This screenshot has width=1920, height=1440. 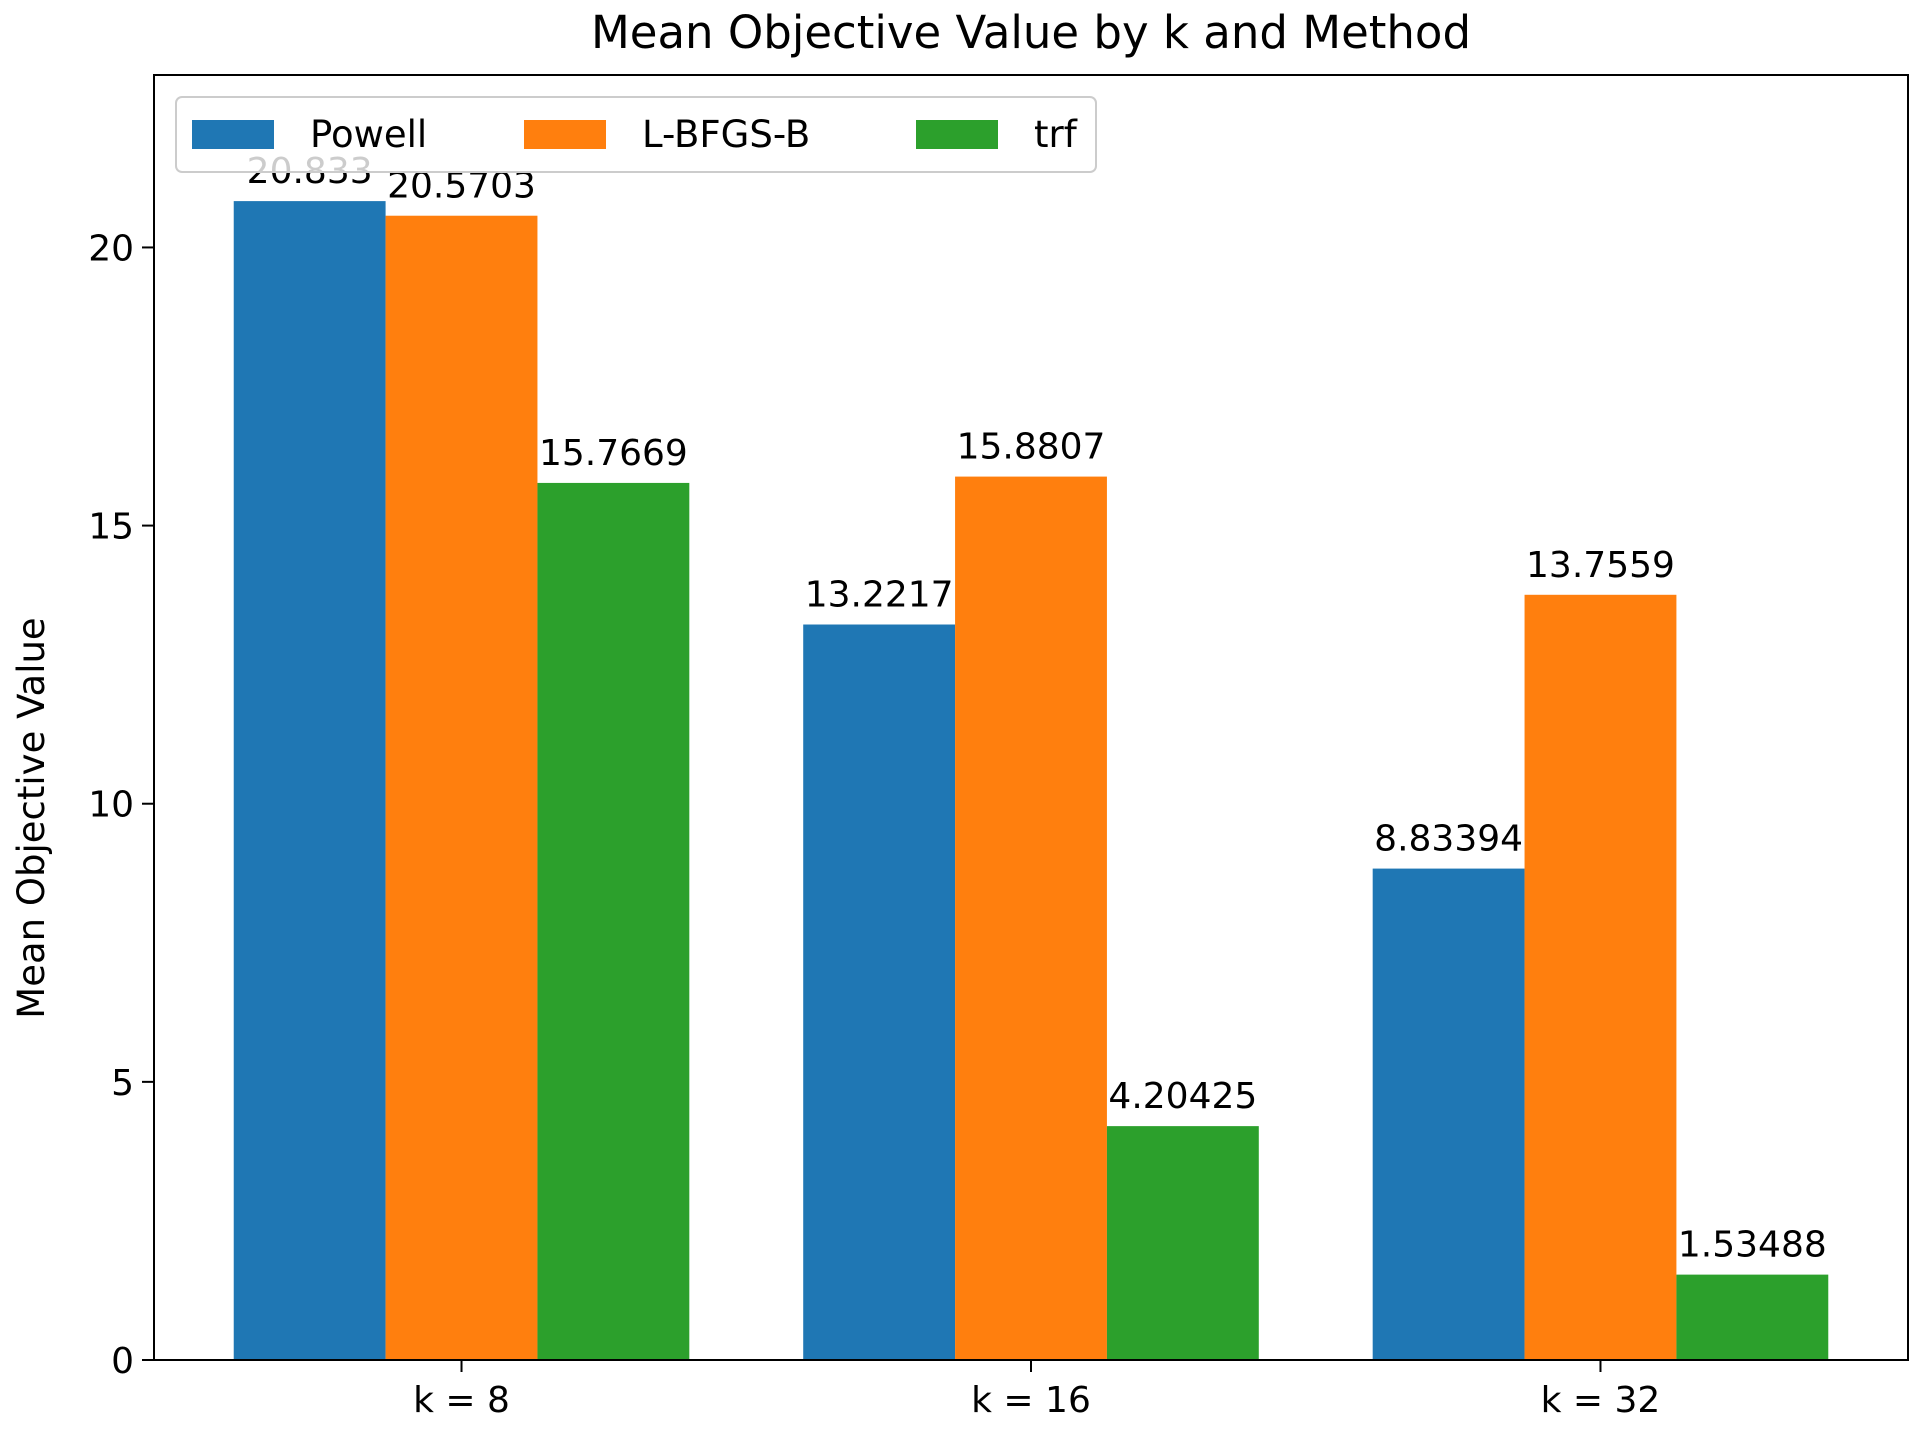 What do you see at coordinates (1752, 1245) in the screenshot?
I see `bar-value-label: 1.53488` at bounding box center [1752, 1245].